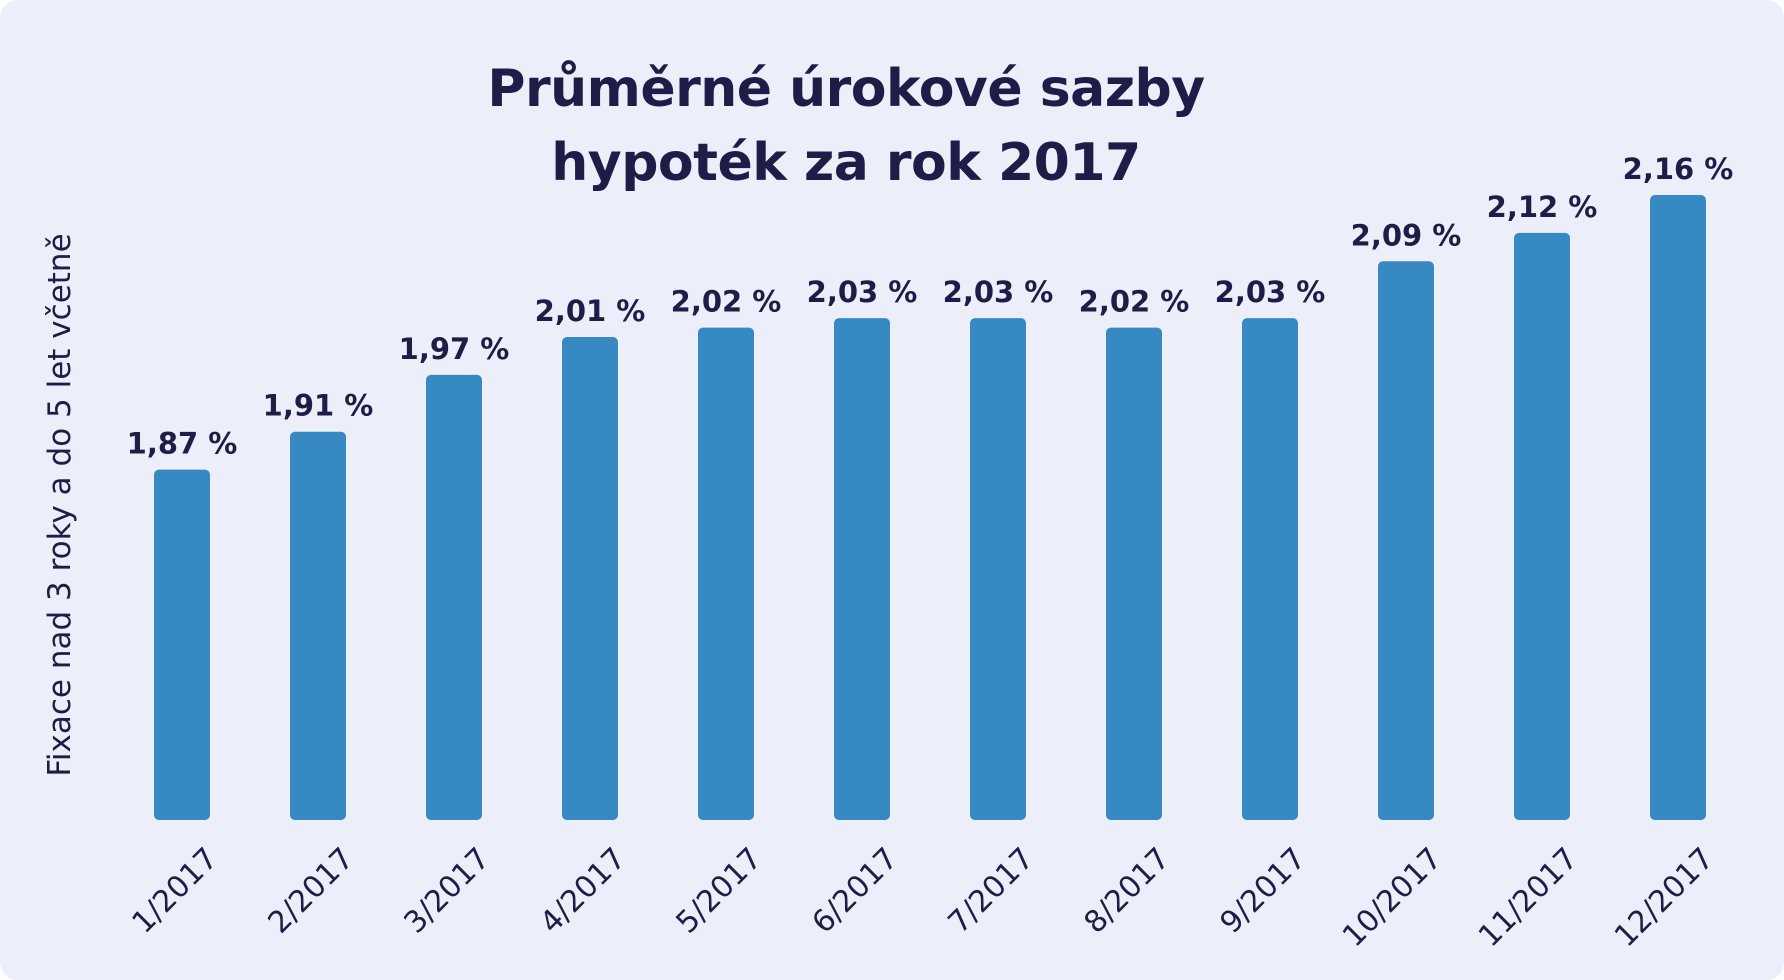 This screenshot has width=1784, height=980. What do you see at coordinates (1134, 573) in the screenshot?
I see `bar-8/2017` at bounding box center [1134, 573].